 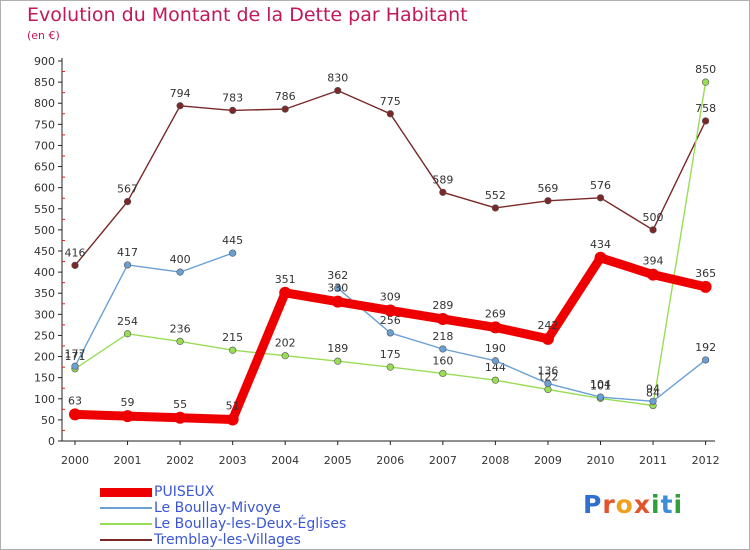 I want to click on data-label: 569, so click(x=547, y=188).